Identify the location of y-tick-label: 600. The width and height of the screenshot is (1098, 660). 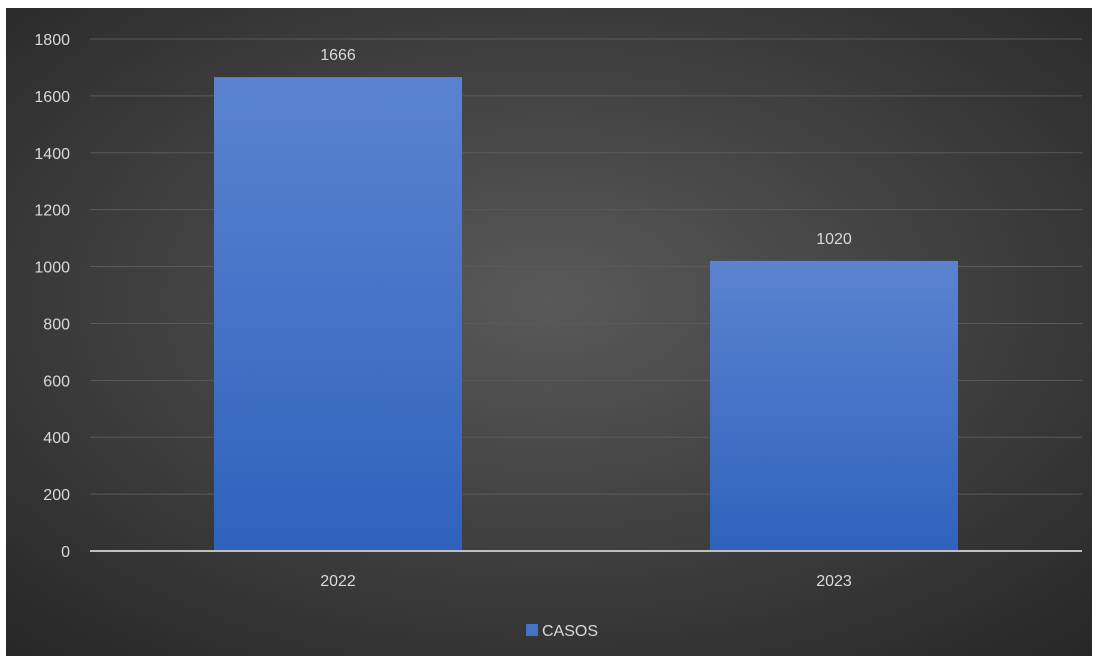
(56, 381).